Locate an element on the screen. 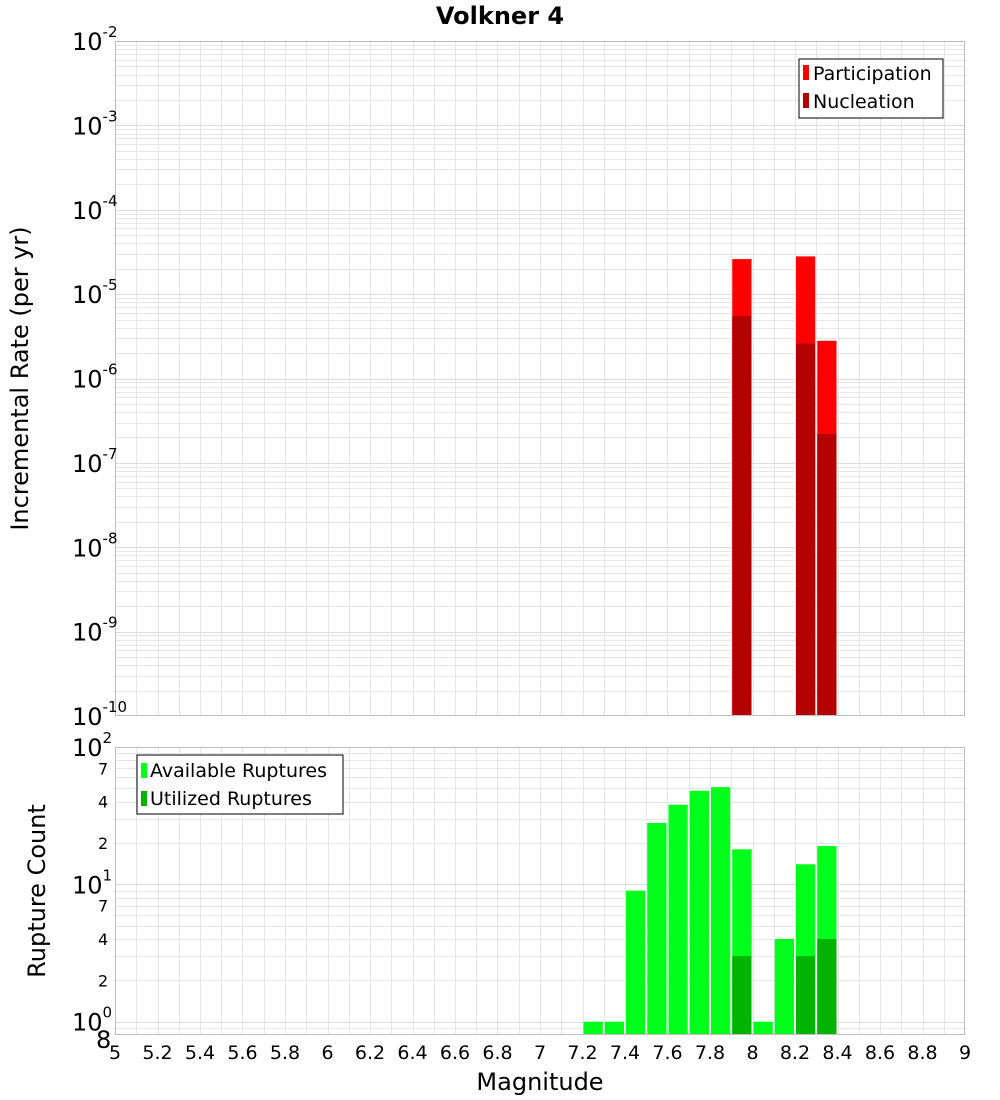 This screenshot has height=1100, width=1000. x-tick-label: 9 is located at coordinates (965, 1053).